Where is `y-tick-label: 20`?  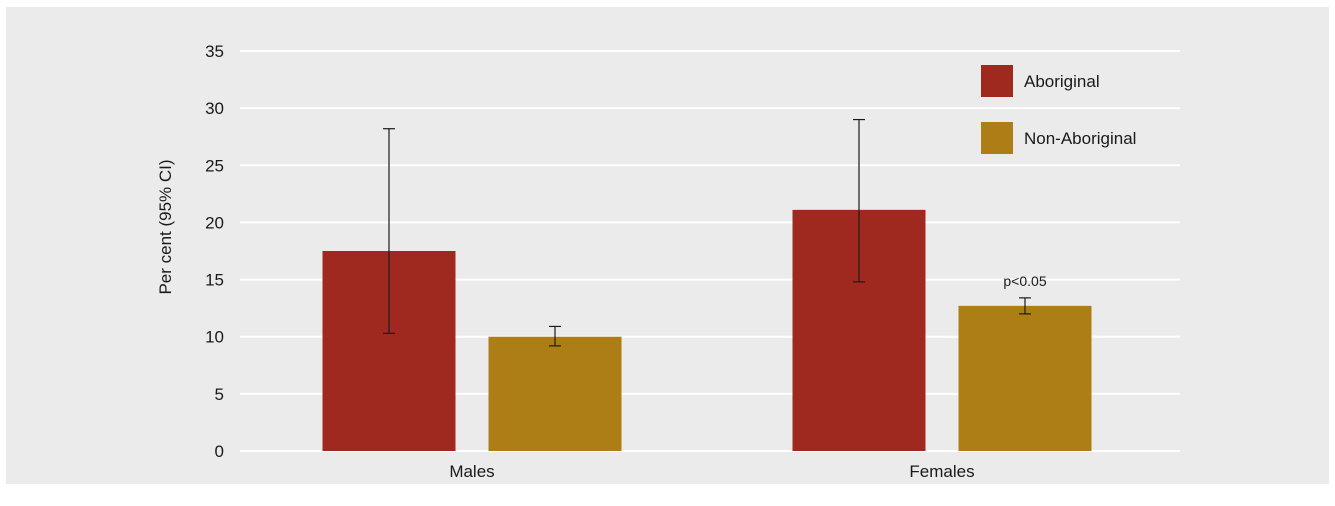 y-tick-label: 20 is located at coordinates (214, 222).